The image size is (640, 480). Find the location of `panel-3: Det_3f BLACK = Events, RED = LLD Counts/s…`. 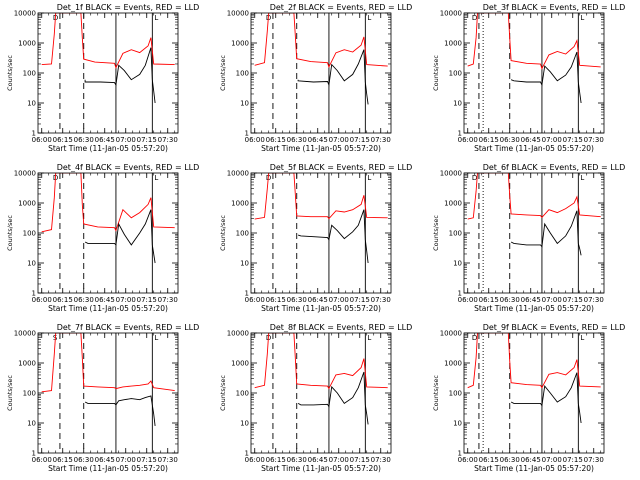

panel-3: Det_3f BLACK = Events, RED = LLD Counts/s… is located at coordinates (528, 78).